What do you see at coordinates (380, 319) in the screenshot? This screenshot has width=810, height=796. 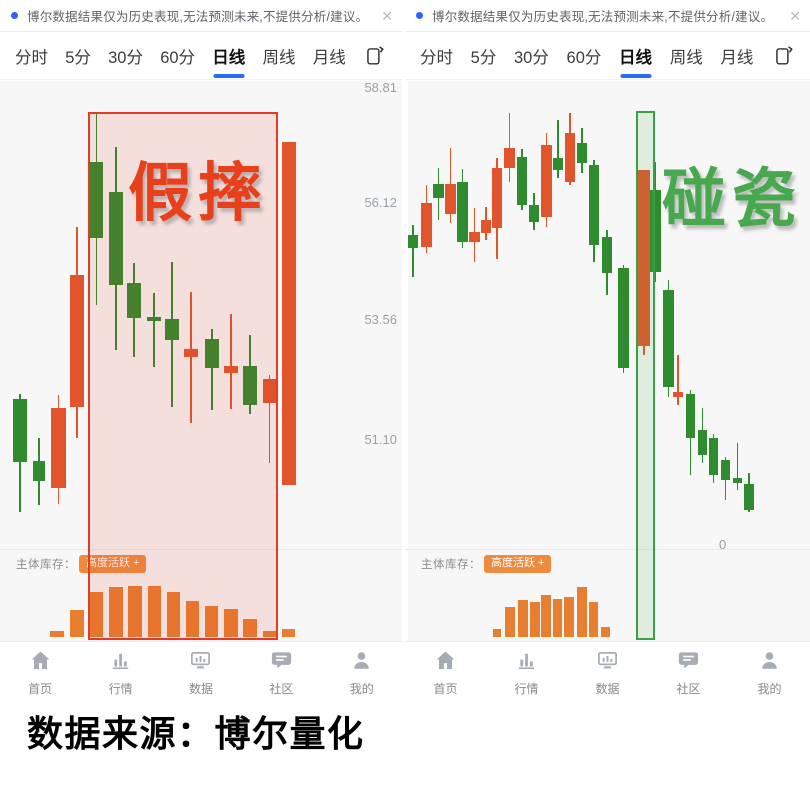 I see `axis-price-label: 53.56` at bounding box center [380, 319].